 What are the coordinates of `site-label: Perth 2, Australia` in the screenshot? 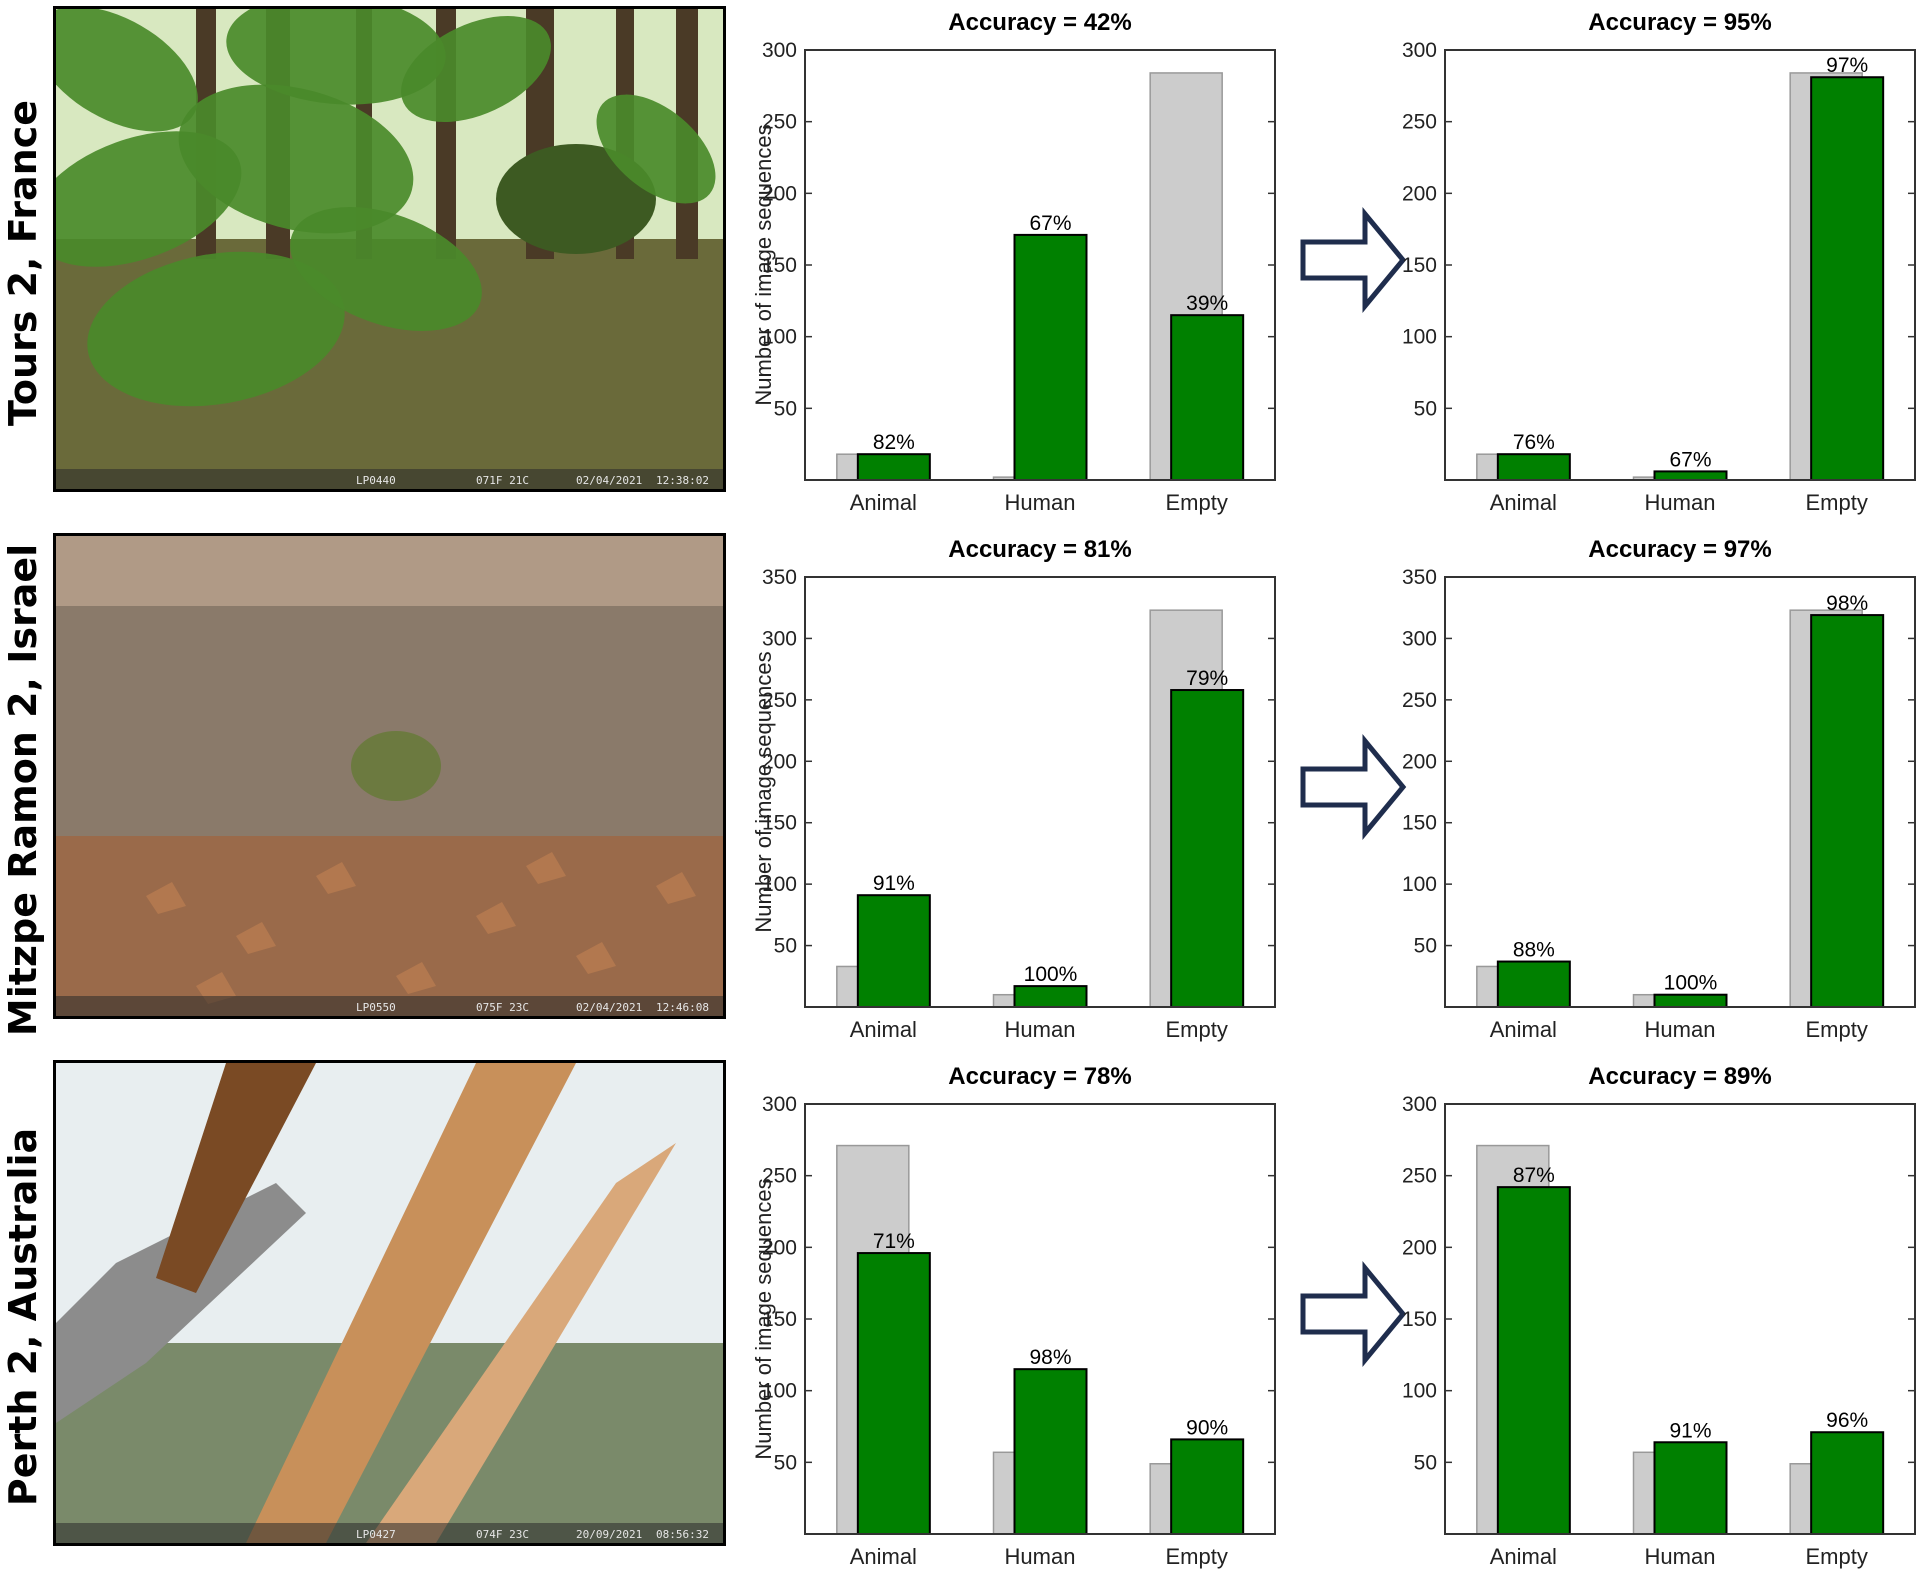 It's located at (25, 1317).